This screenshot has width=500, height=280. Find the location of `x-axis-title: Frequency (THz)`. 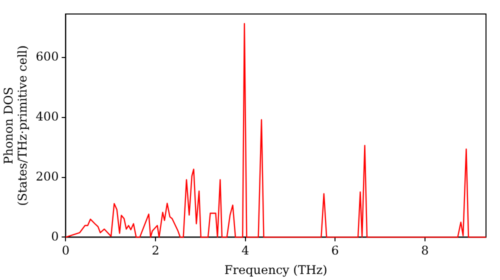

x-axis-title: Frequency (THz) is located at coordinates (276, 269).